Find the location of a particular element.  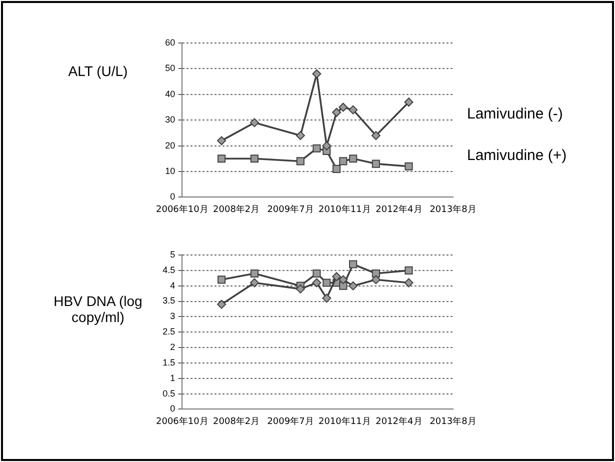

y-tick-label: 0.5 is located at coordinates (169, 393).